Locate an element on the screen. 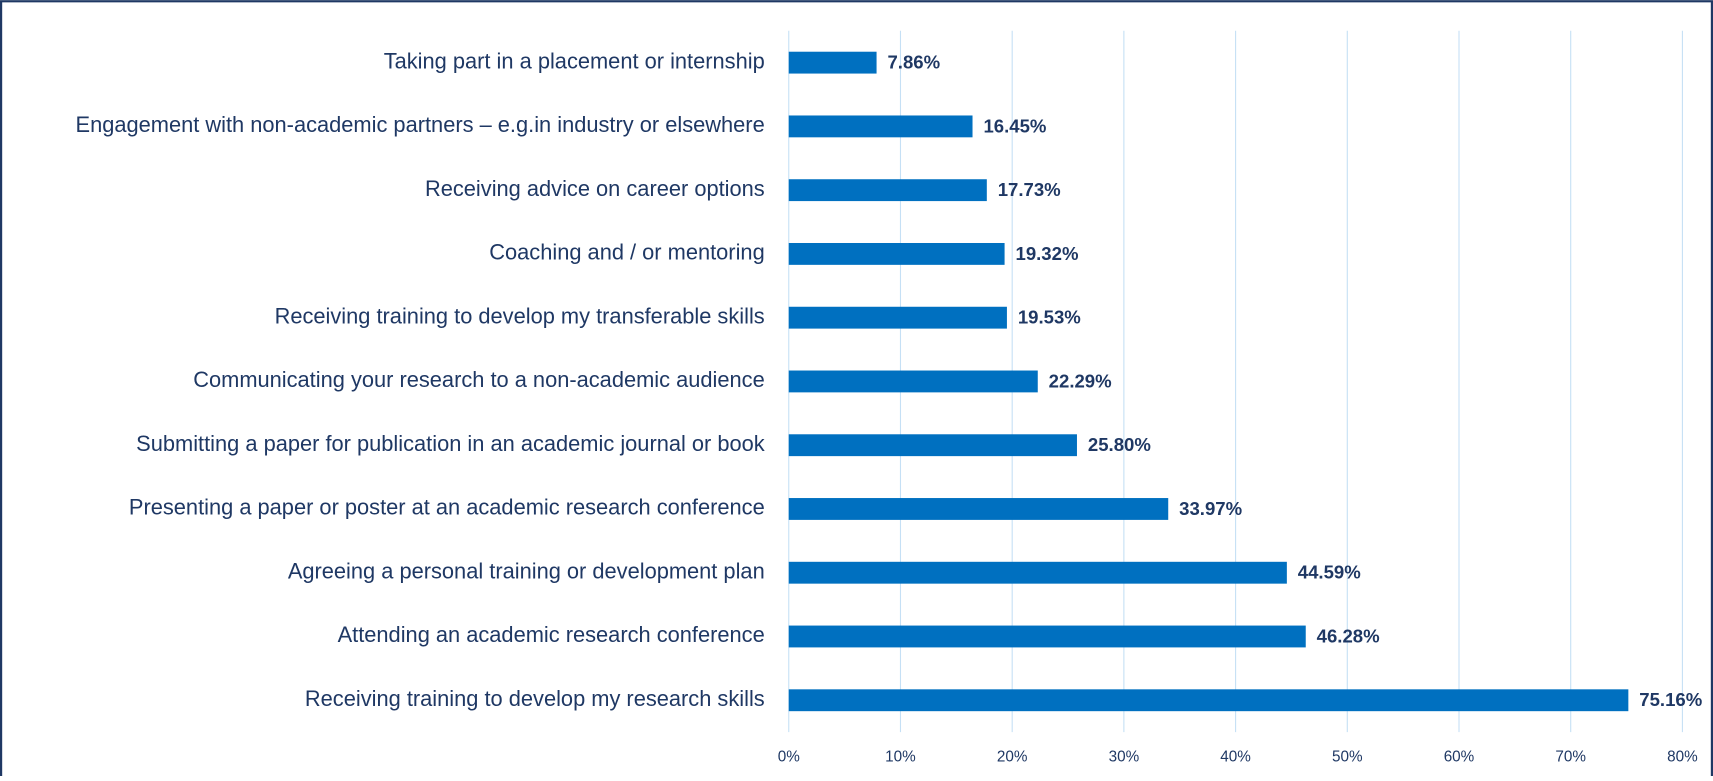 The width and height of the screenshot is (1713, 781). value-label: 7.86% is located at coordinates (913, 62).